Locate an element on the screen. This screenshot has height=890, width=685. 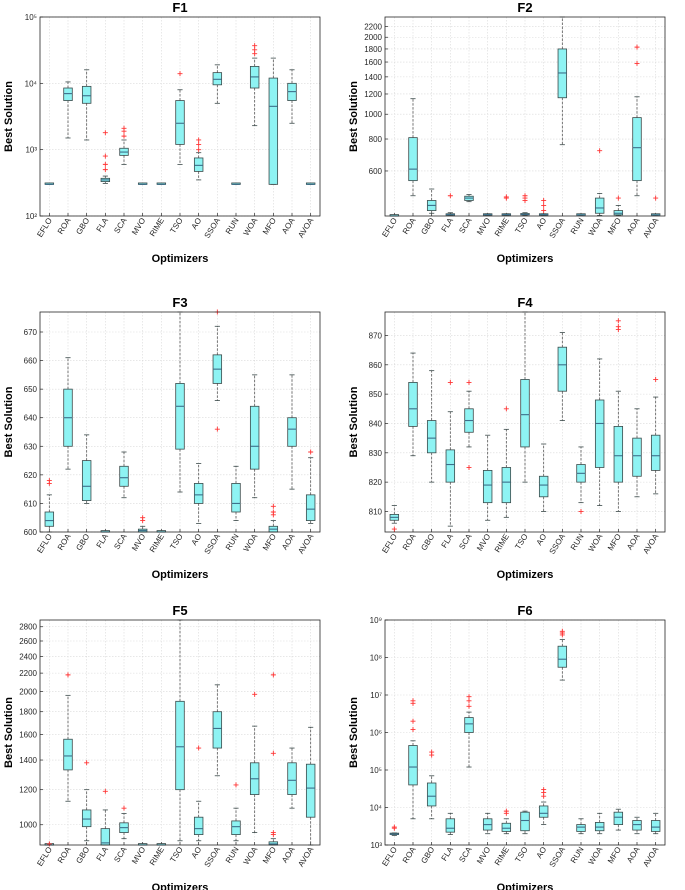
chart-title: F5 is located at coordinates (179, 610).